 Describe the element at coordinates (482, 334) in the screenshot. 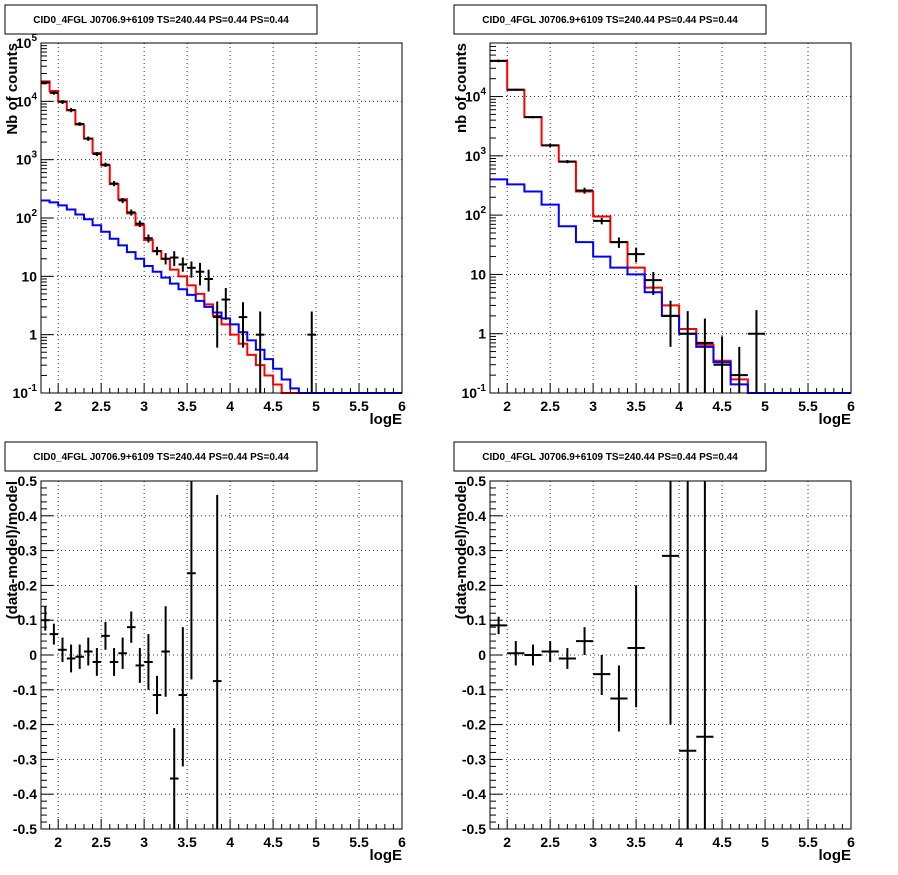

I see `y-tick-label: 1` at that location.